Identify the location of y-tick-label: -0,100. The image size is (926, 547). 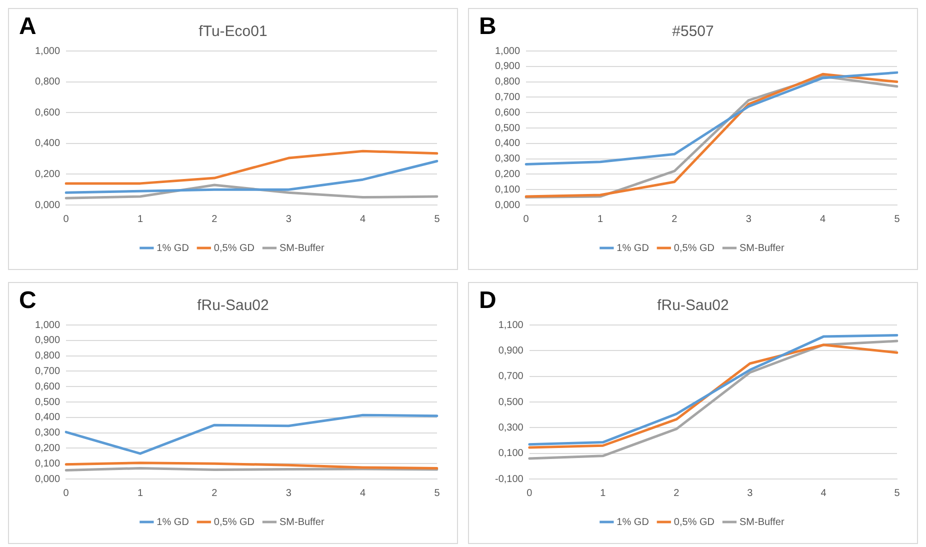
(509, 479).